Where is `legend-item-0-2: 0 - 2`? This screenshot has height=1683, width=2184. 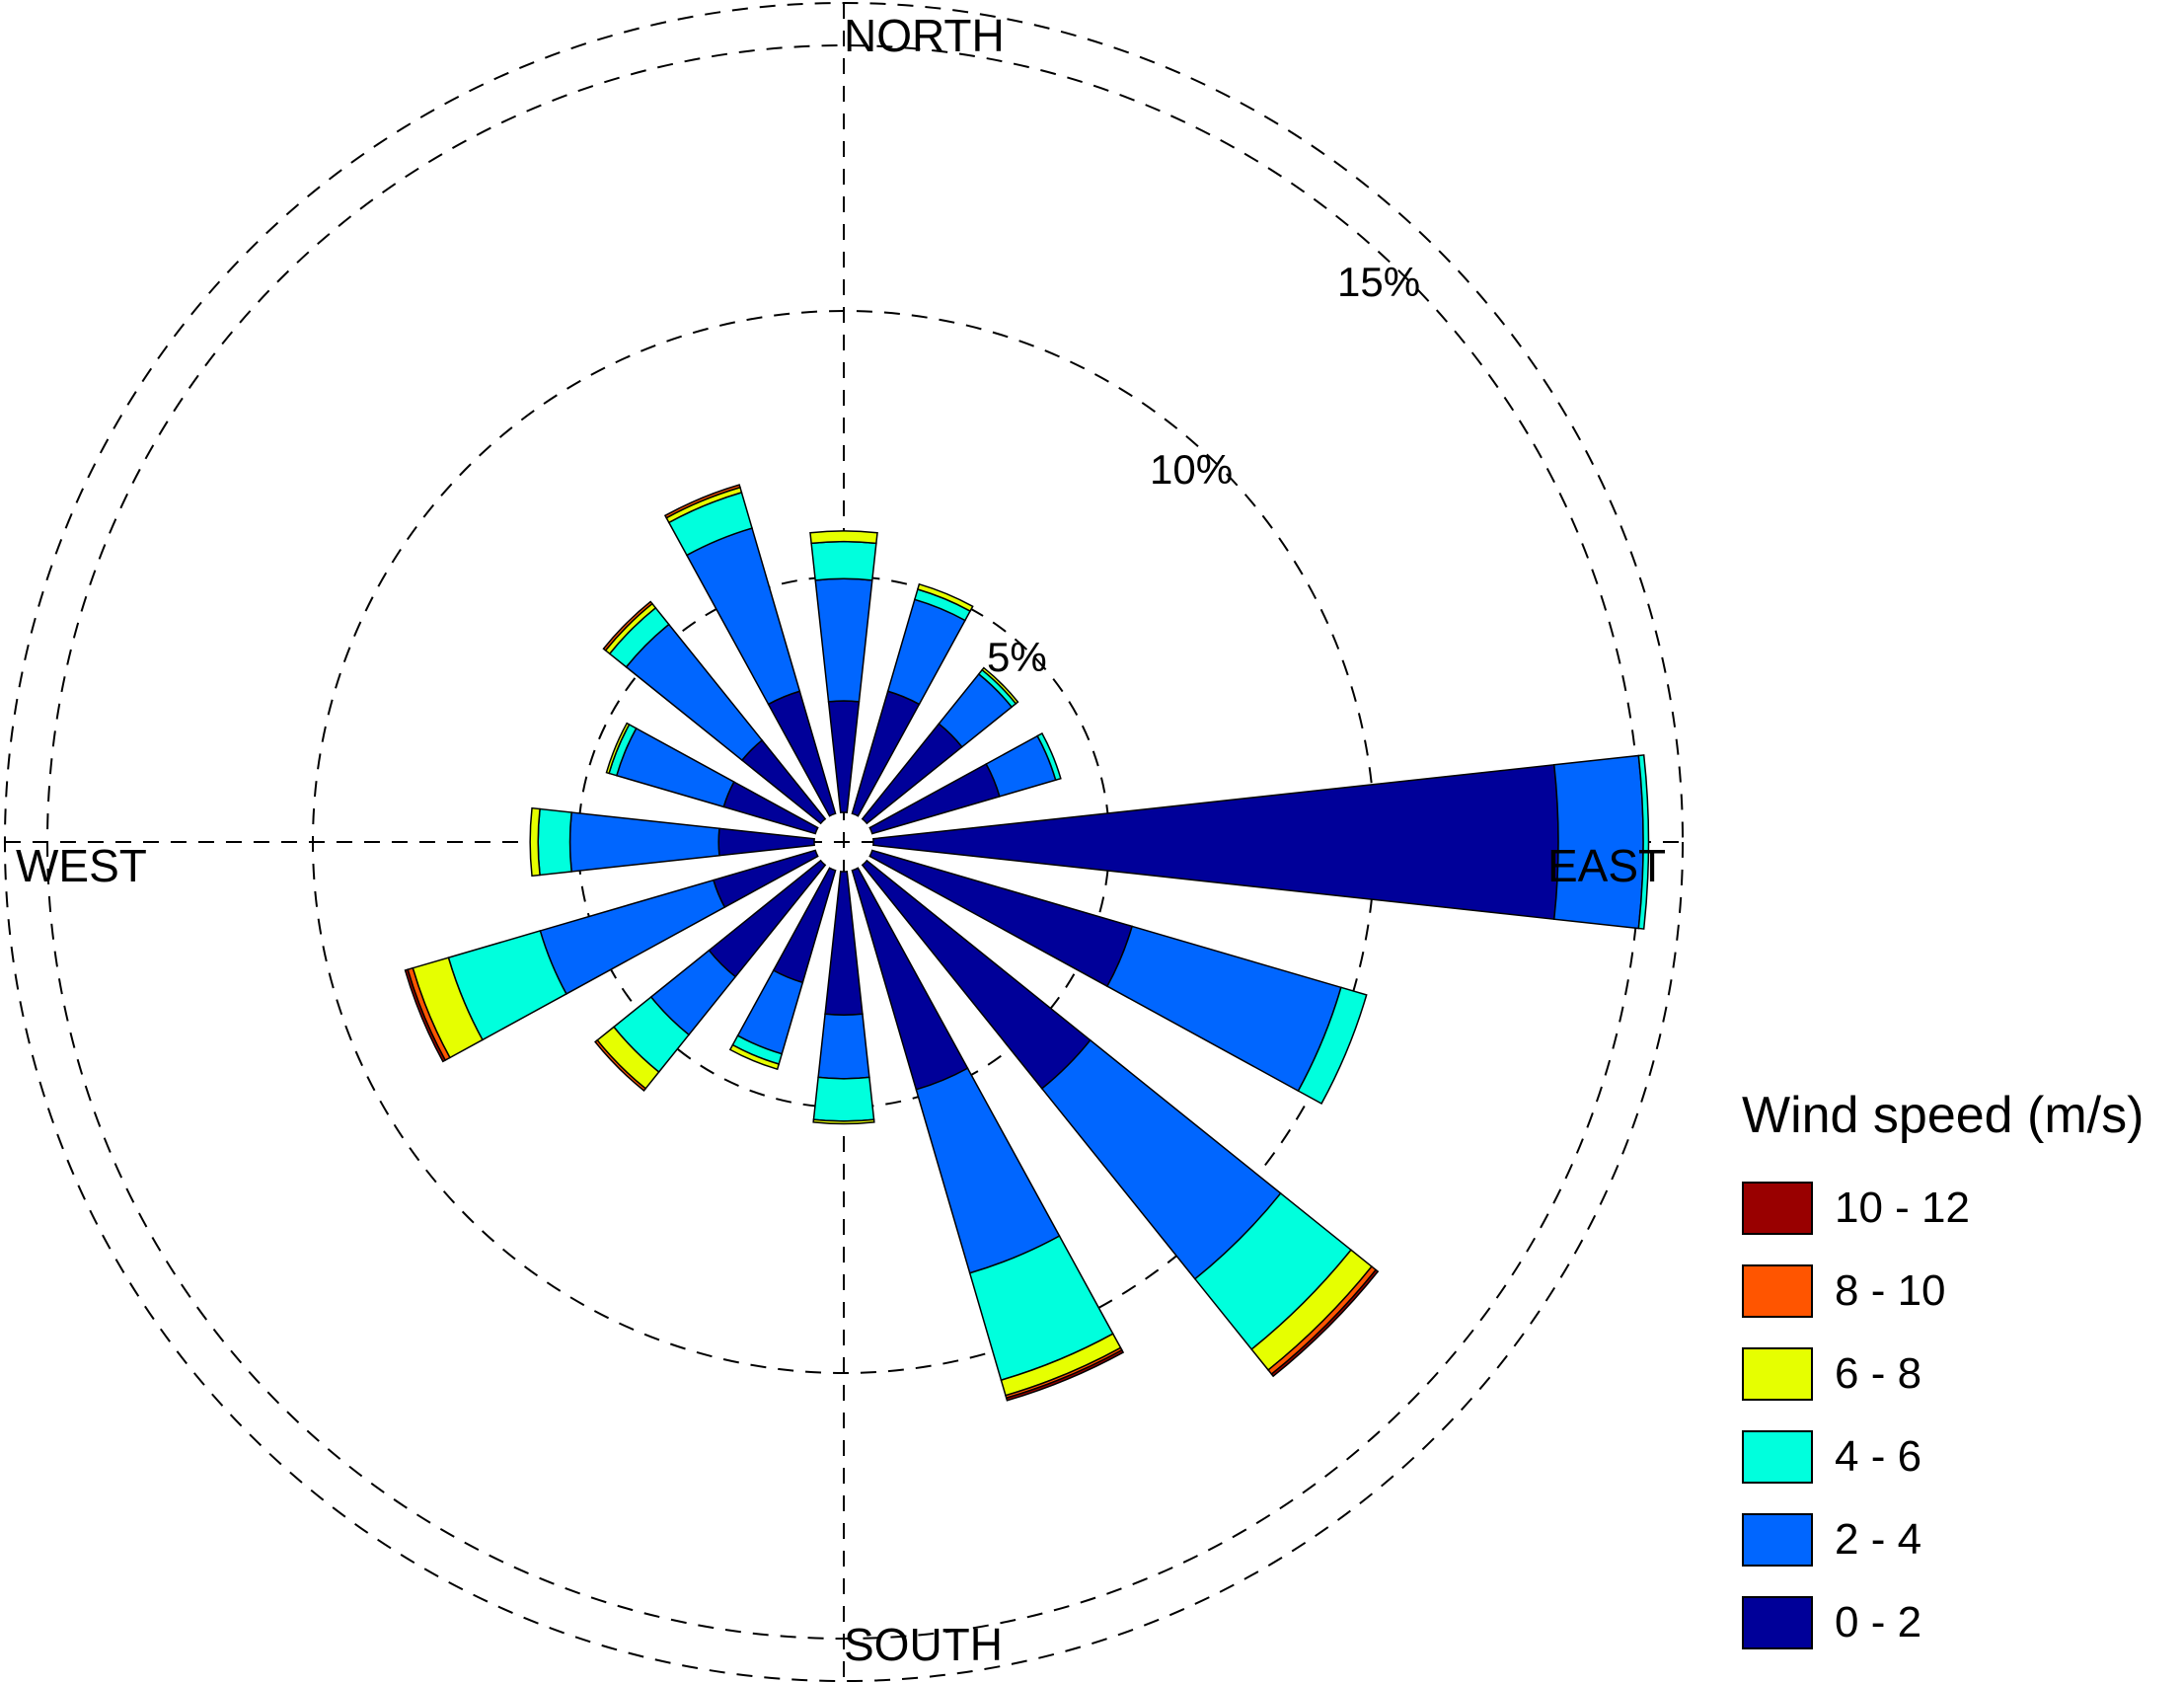
legend-item-0-2: 0 - 2 is located at coordinates (1943, 1622).